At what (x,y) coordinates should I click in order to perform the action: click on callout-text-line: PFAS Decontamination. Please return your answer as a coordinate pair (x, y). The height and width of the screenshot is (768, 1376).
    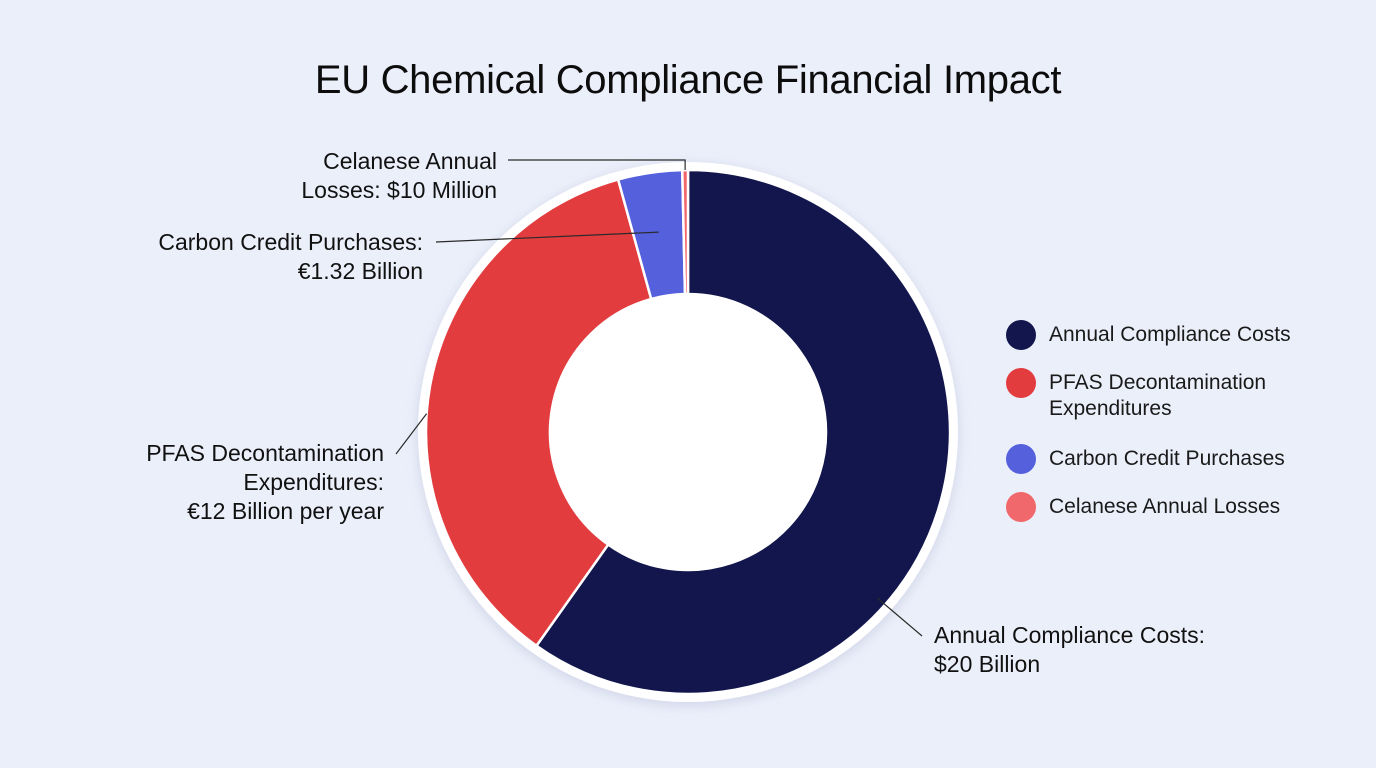
    Looking at the image, I should click on (265, 453).